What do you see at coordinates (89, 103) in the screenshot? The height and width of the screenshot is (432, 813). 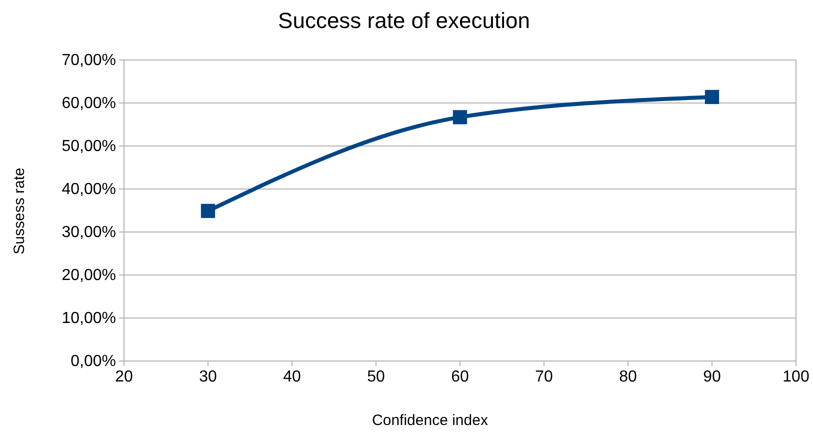 I see `y-tick-label: 60,00%` at bounding box center [89, 103].